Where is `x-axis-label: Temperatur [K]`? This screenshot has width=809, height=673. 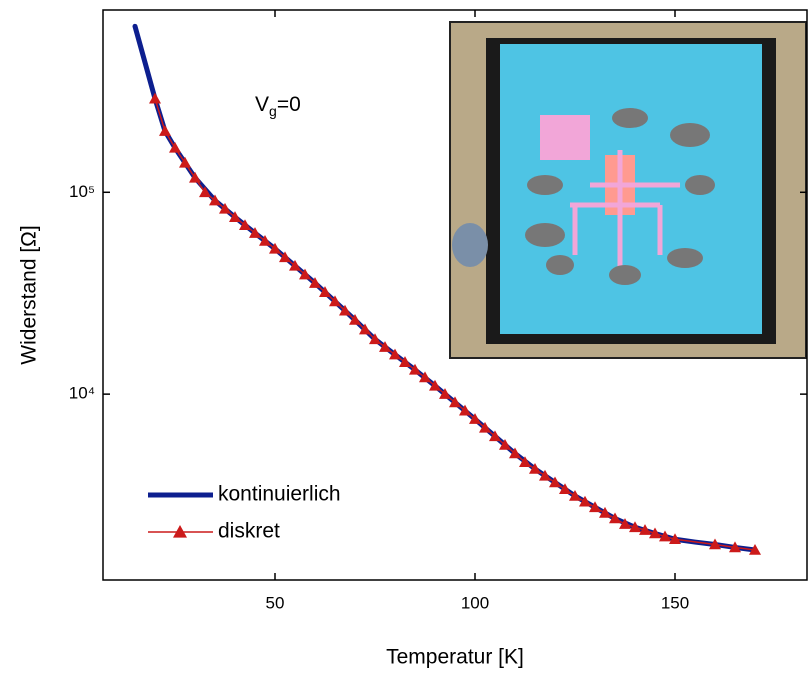 x-axis-label: Temperatur [K] is located at coordinates (455, 657).